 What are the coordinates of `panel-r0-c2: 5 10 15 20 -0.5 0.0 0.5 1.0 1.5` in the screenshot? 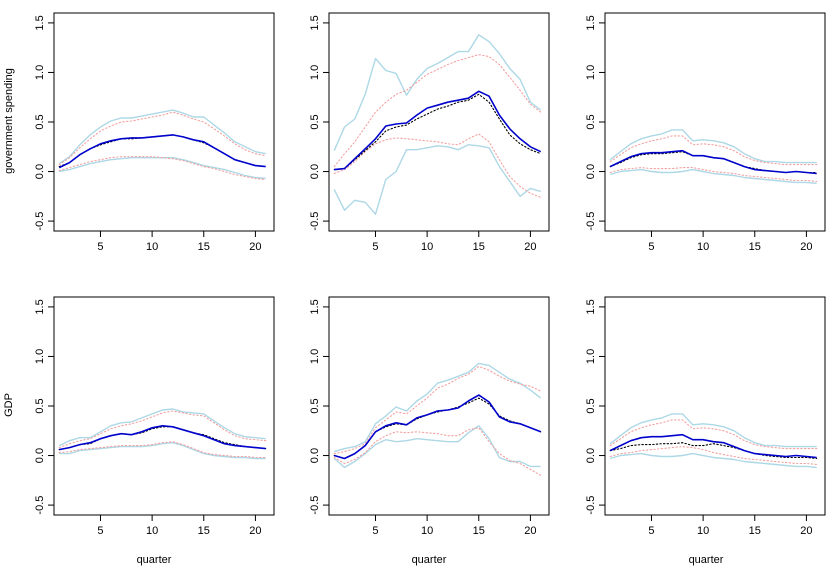 It's located at (705, 132).